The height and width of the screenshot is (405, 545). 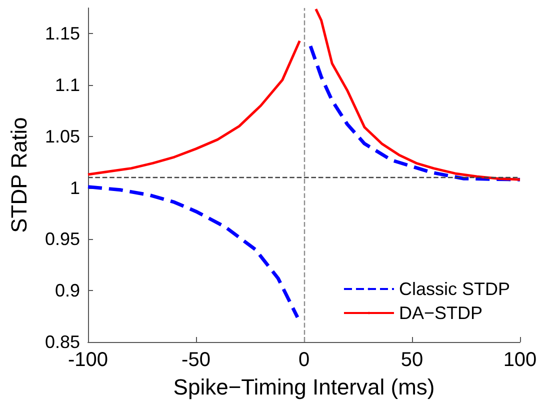 What do you see at coordinates (19, 175) in the screenshot?
I see `y-axis-title: STDP Ratio` at bounding box center [19, 175].